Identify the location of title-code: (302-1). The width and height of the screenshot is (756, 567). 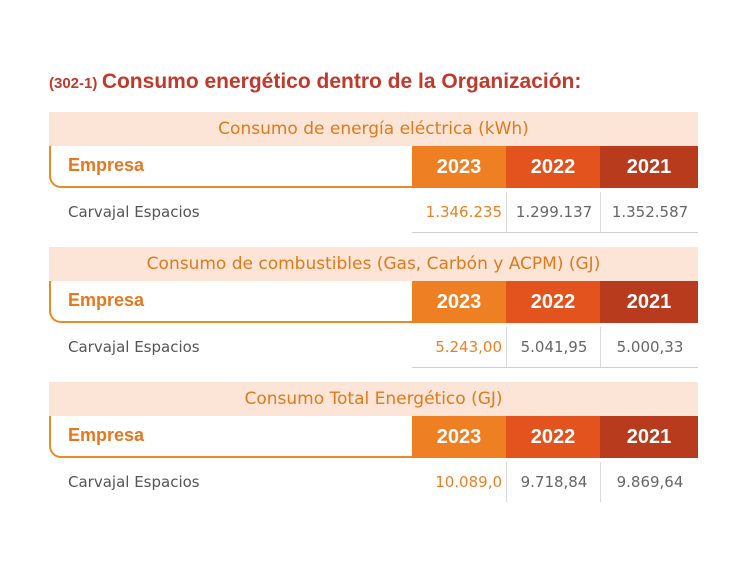
(73, 83).